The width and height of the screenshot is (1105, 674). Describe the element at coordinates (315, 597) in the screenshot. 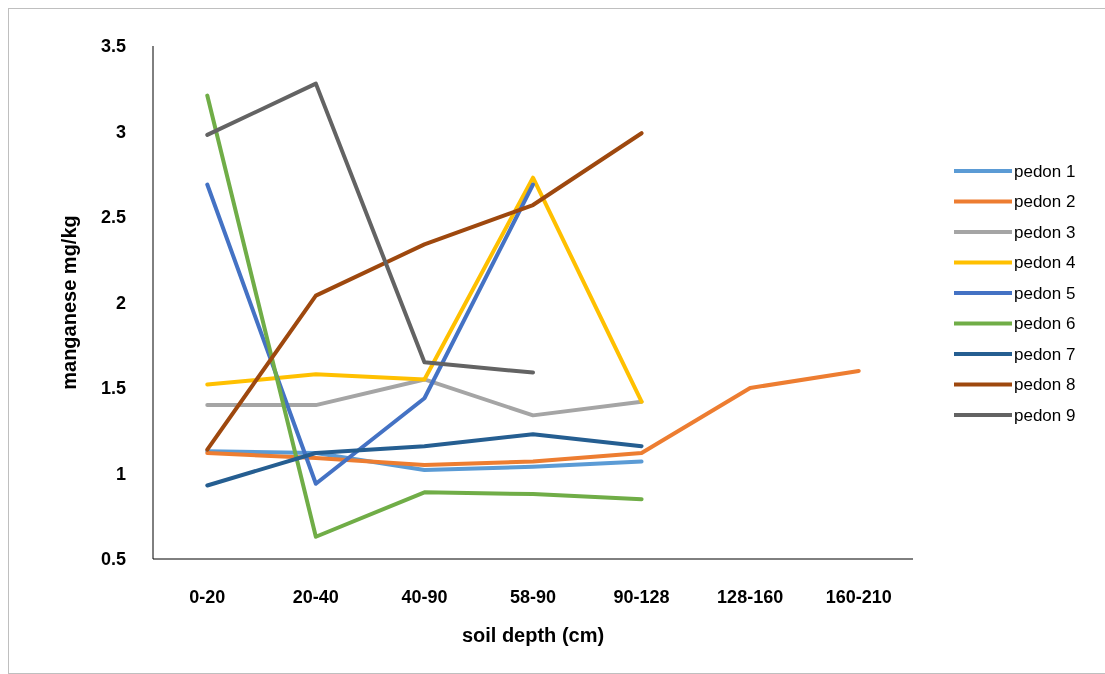

I see `x-tick-label: 20-40` at that location.